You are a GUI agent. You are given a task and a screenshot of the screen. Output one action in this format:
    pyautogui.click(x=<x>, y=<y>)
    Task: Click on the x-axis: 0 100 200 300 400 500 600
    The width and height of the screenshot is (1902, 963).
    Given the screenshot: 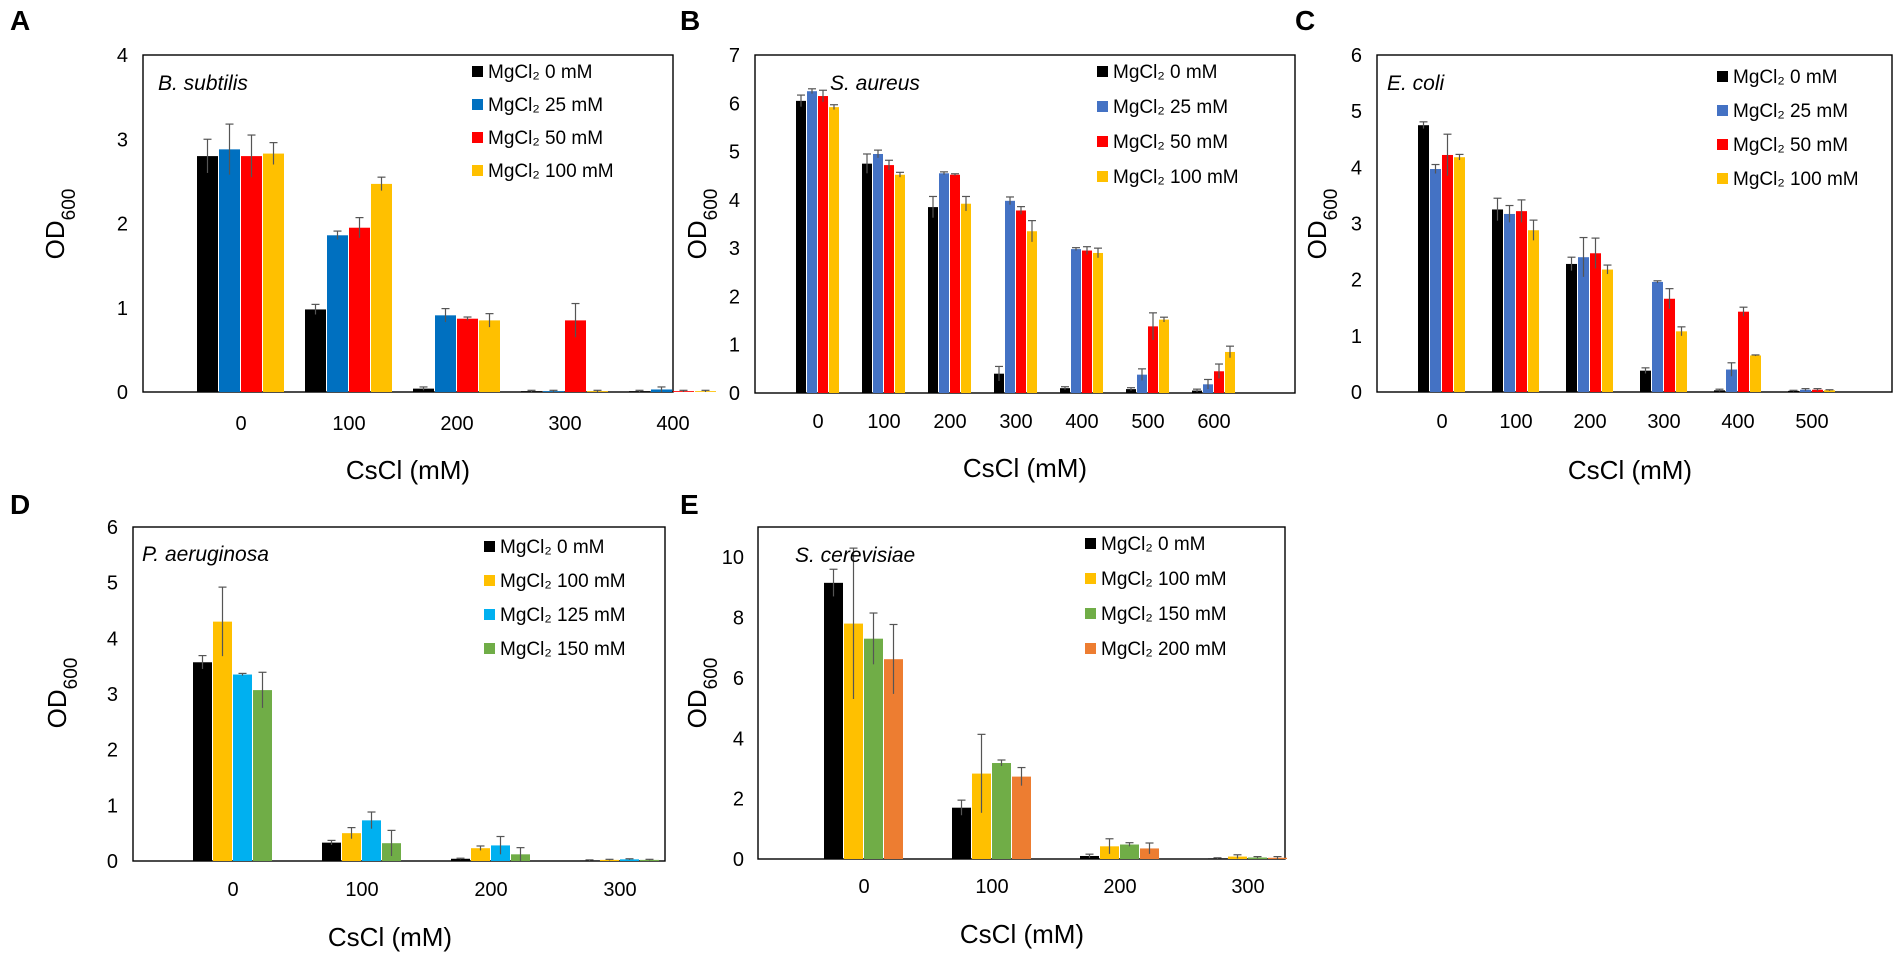 What is the action you would take?
    pyautogui.click(x=1021, y=422)
    